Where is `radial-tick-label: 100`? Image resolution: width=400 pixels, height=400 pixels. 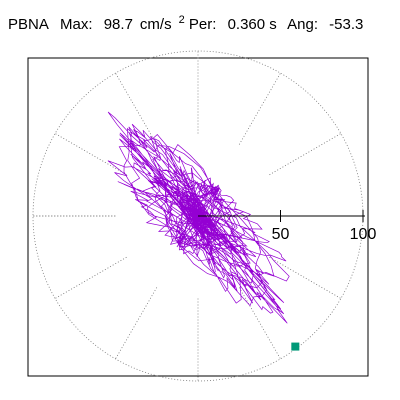 radial-tick-label: 100 is located at coordinates (363, 234).